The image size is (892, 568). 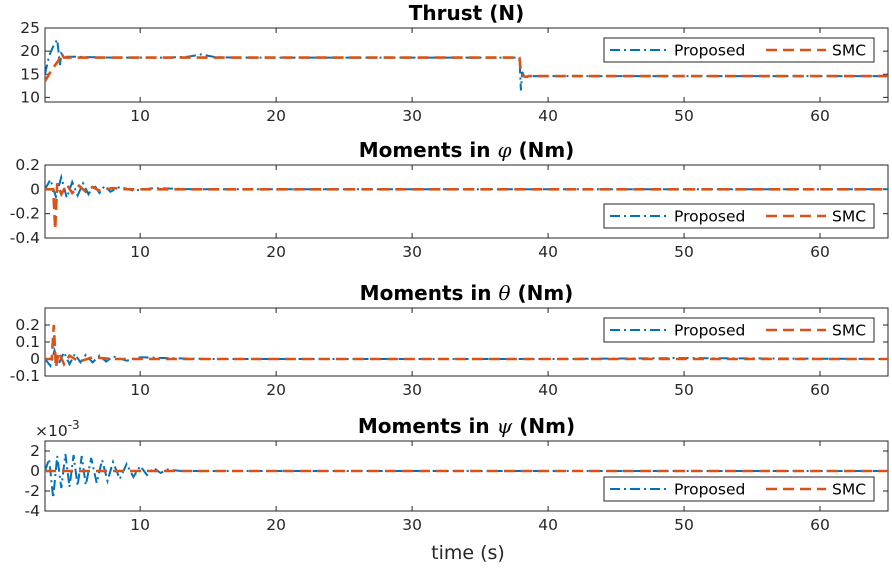 I want to click on subplot-title: Moments in φ (Nm), so click(x=467, y=150).